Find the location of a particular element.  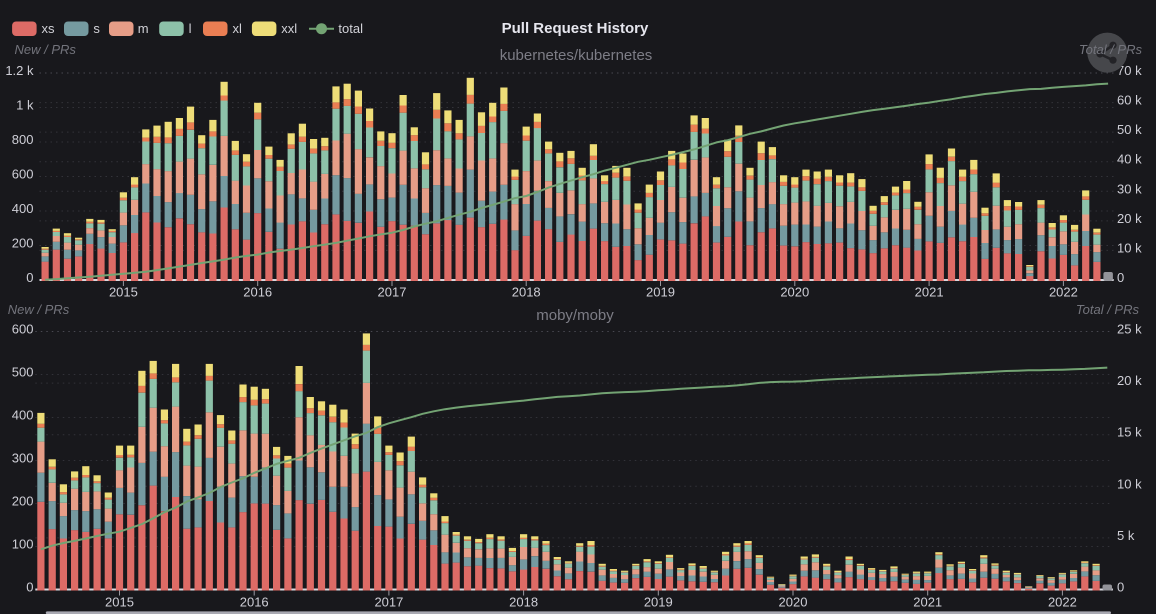

svg-text: 40 k is located at coordinates (1129, 159).